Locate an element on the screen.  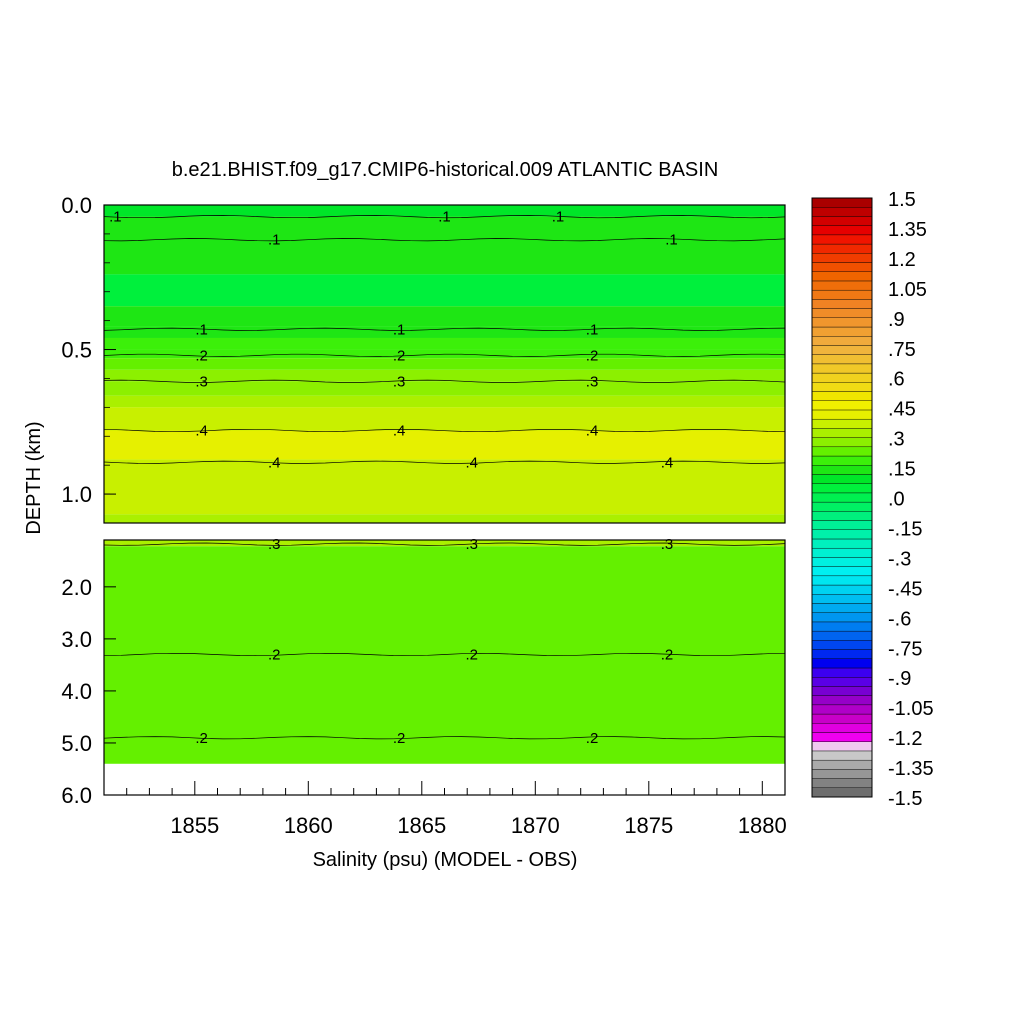
colorbar-label-6: .6 is located at coordinates (896, 380).